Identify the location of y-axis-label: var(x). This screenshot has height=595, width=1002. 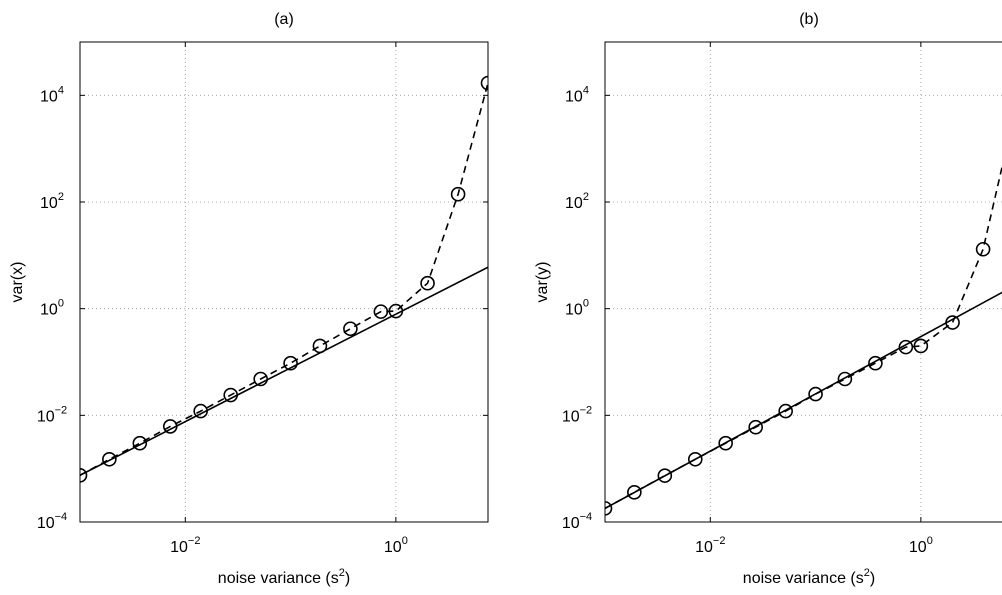
(17, 282).